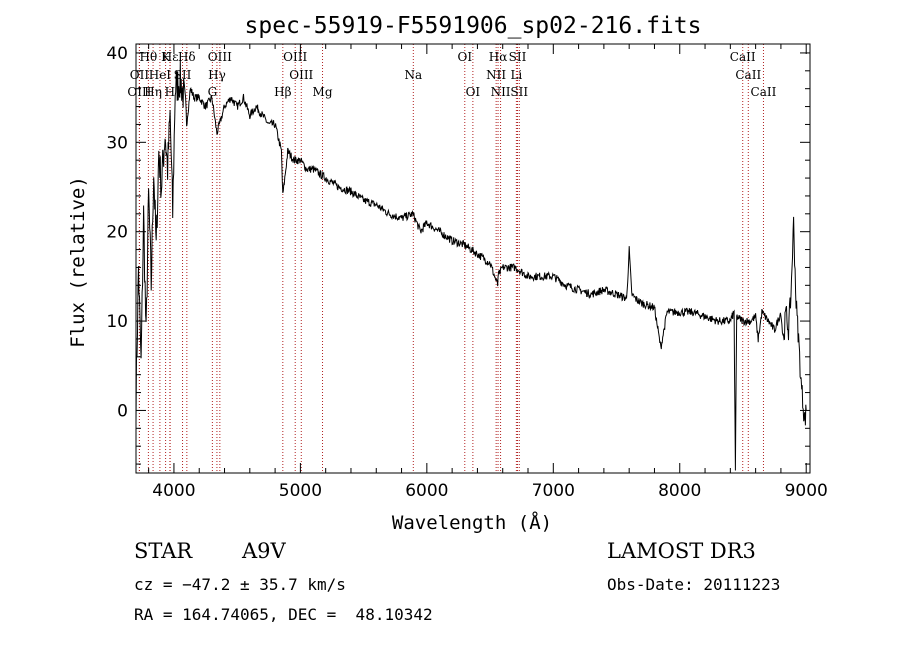 Image resolution: width=900 pixels, height=649 pixels. Describe the element at coordinates (170, 92) in the screenshot. I see `line-label: H` at that location.